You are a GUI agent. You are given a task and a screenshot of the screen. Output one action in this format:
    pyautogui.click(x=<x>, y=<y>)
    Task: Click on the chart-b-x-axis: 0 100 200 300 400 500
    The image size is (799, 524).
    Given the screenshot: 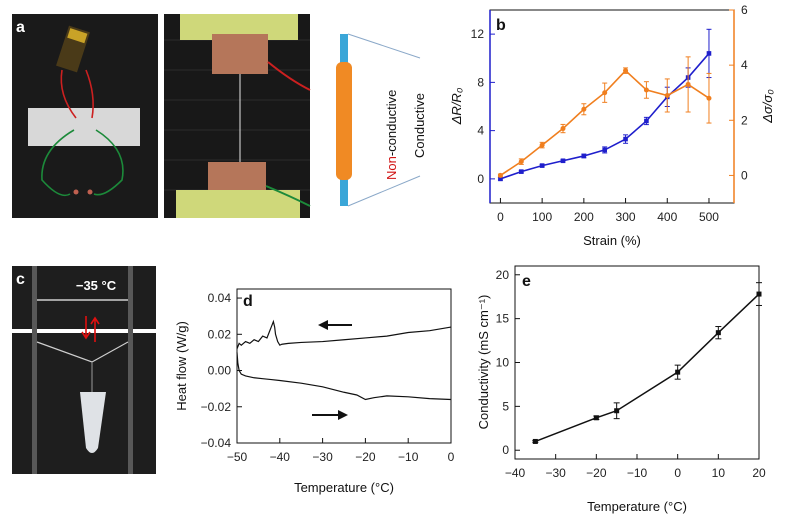 What is the action you would take?
    pyautogui.click(x=608, y=211)
    